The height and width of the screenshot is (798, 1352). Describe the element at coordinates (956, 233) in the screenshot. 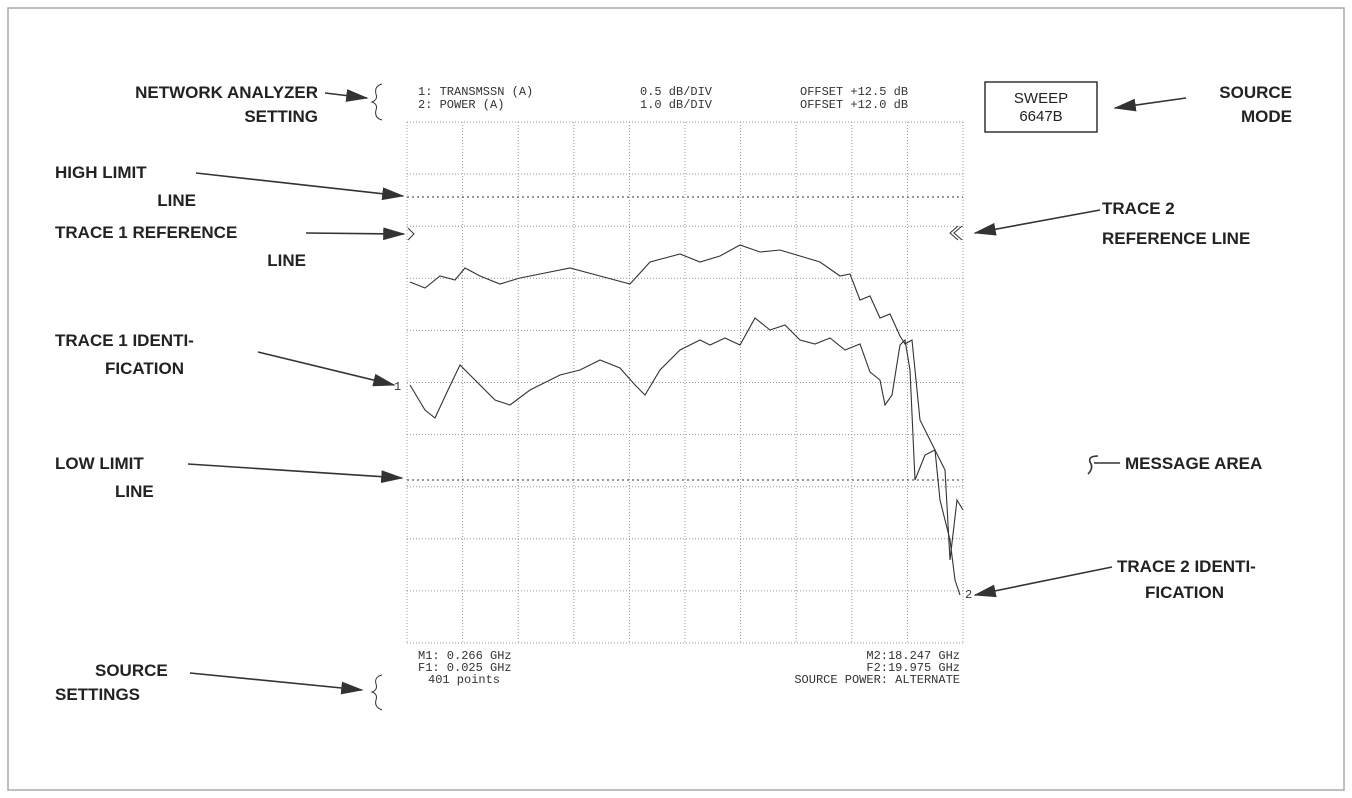

I see `trace2-ref-marker` at that location.